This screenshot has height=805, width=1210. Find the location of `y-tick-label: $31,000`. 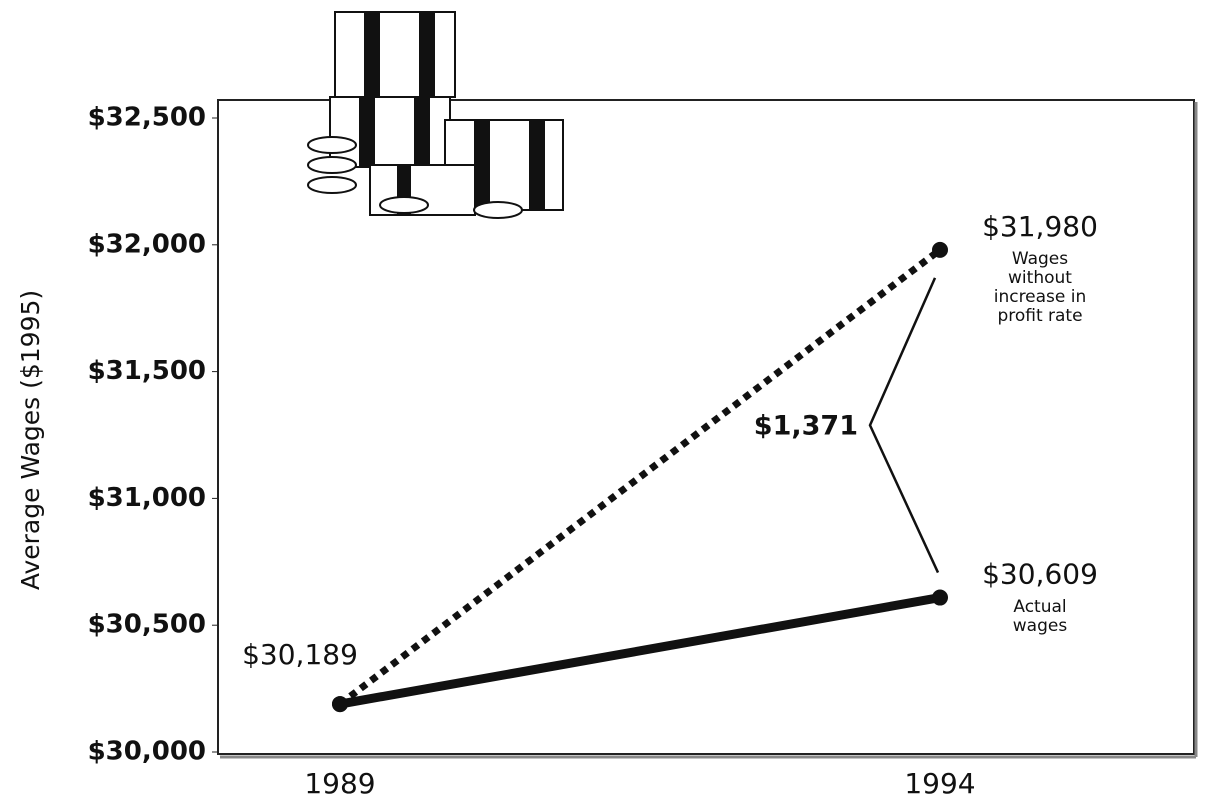

y-tick-label: $31,000 is located at coordinates (147, 498).